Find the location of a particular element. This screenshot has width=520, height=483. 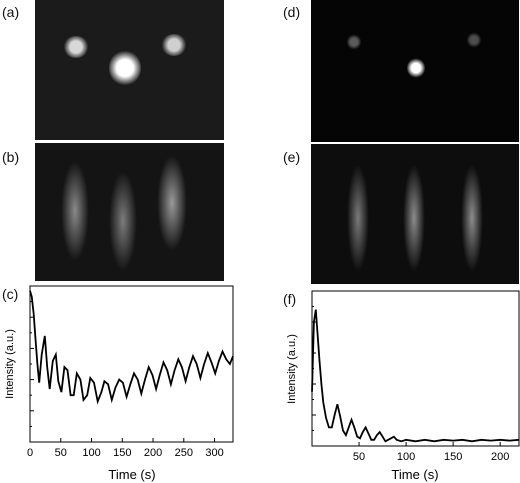

x-tick-label: 0 is located at coordinates (30, 453).